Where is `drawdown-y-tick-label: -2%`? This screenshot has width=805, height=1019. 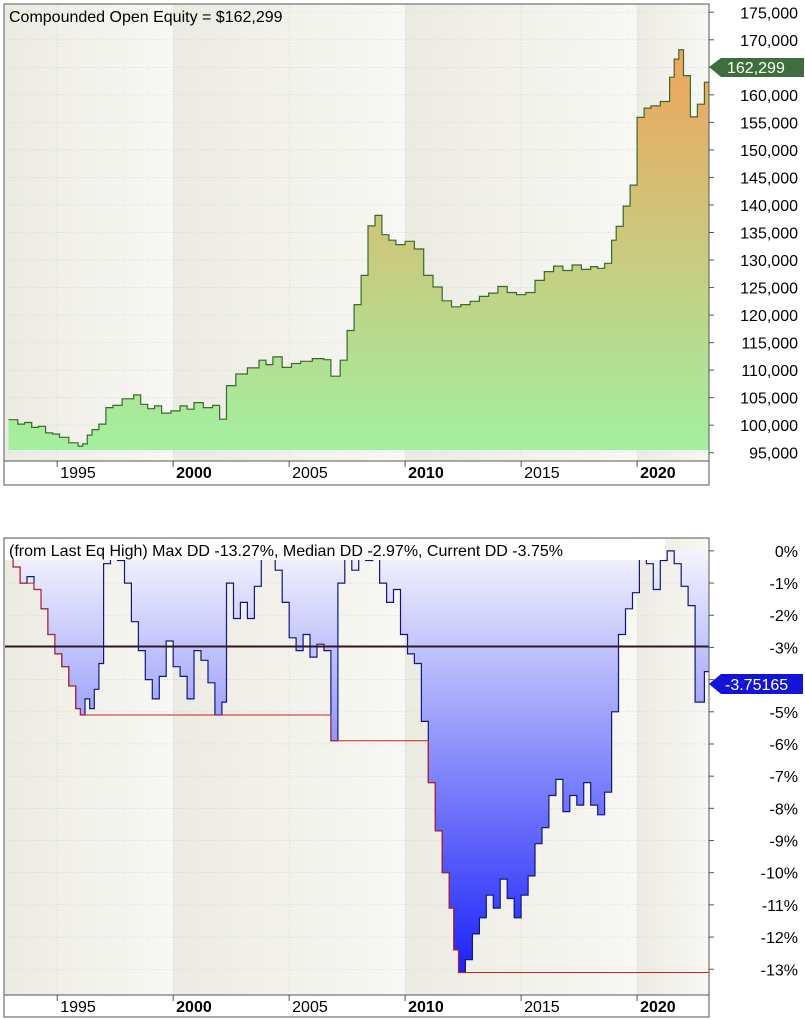
drawdown-y-tick-label: -2% is located at coordinates (784, 616).